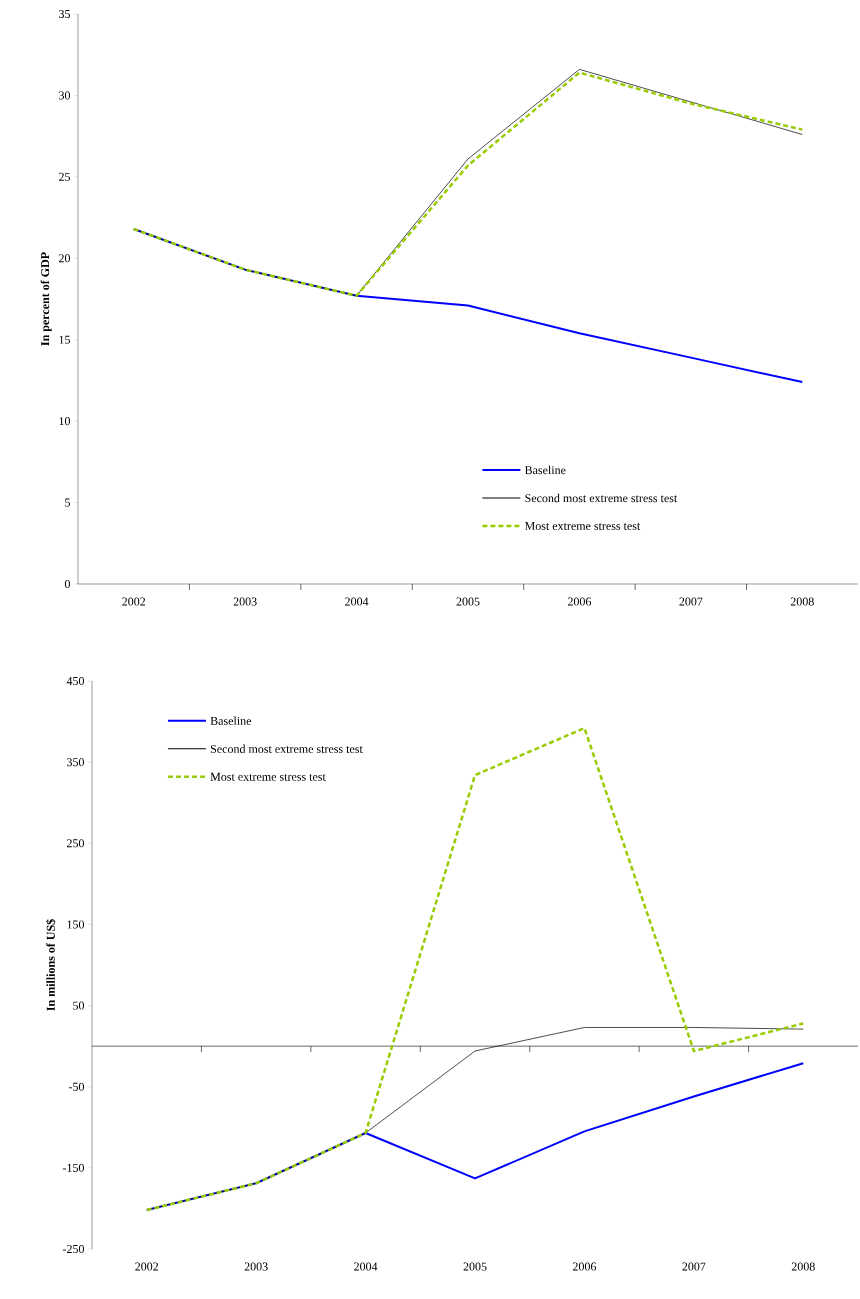 The width and height of the screenshot is (860, 1299). I want to click on y-tick-label: 50, so click(78, 1005).